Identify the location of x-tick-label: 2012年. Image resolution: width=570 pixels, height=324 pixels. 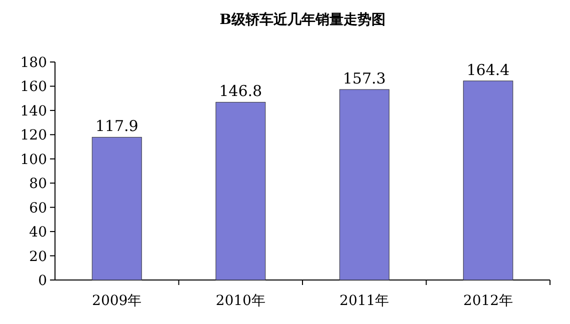
(488, 301).